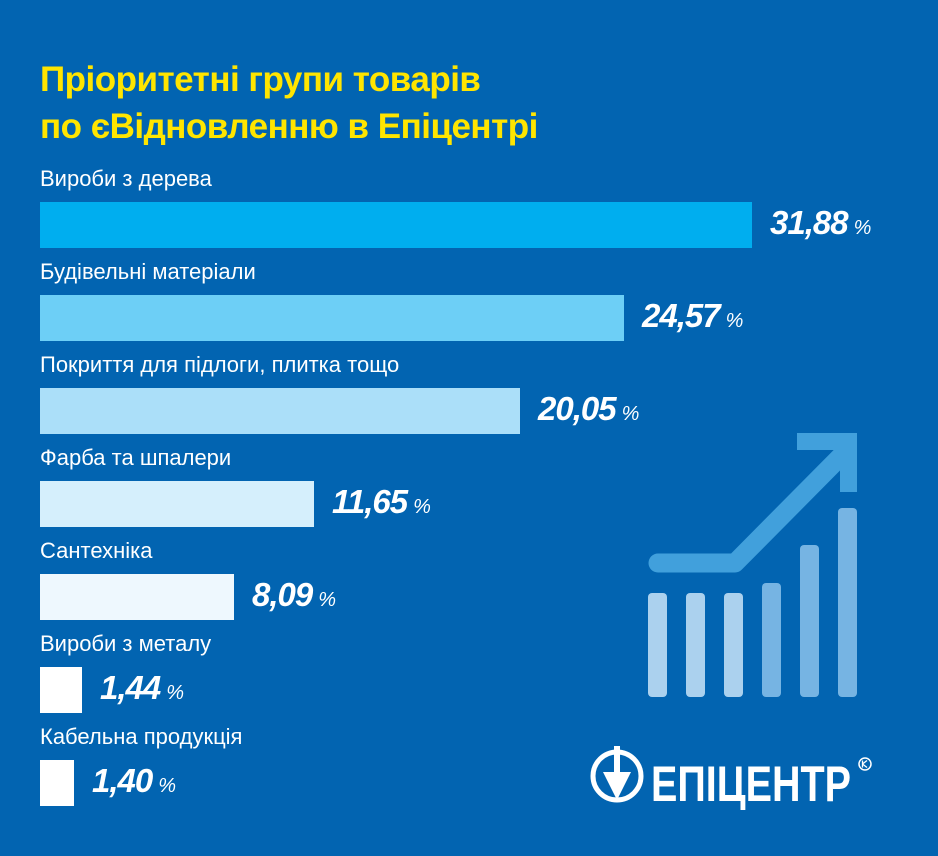 Image resolution: width=938 pixels, height=856 pixels. Describe the element at coordinates (809, 222) in the screenshot. I see `value-number: 31,88` at that location.